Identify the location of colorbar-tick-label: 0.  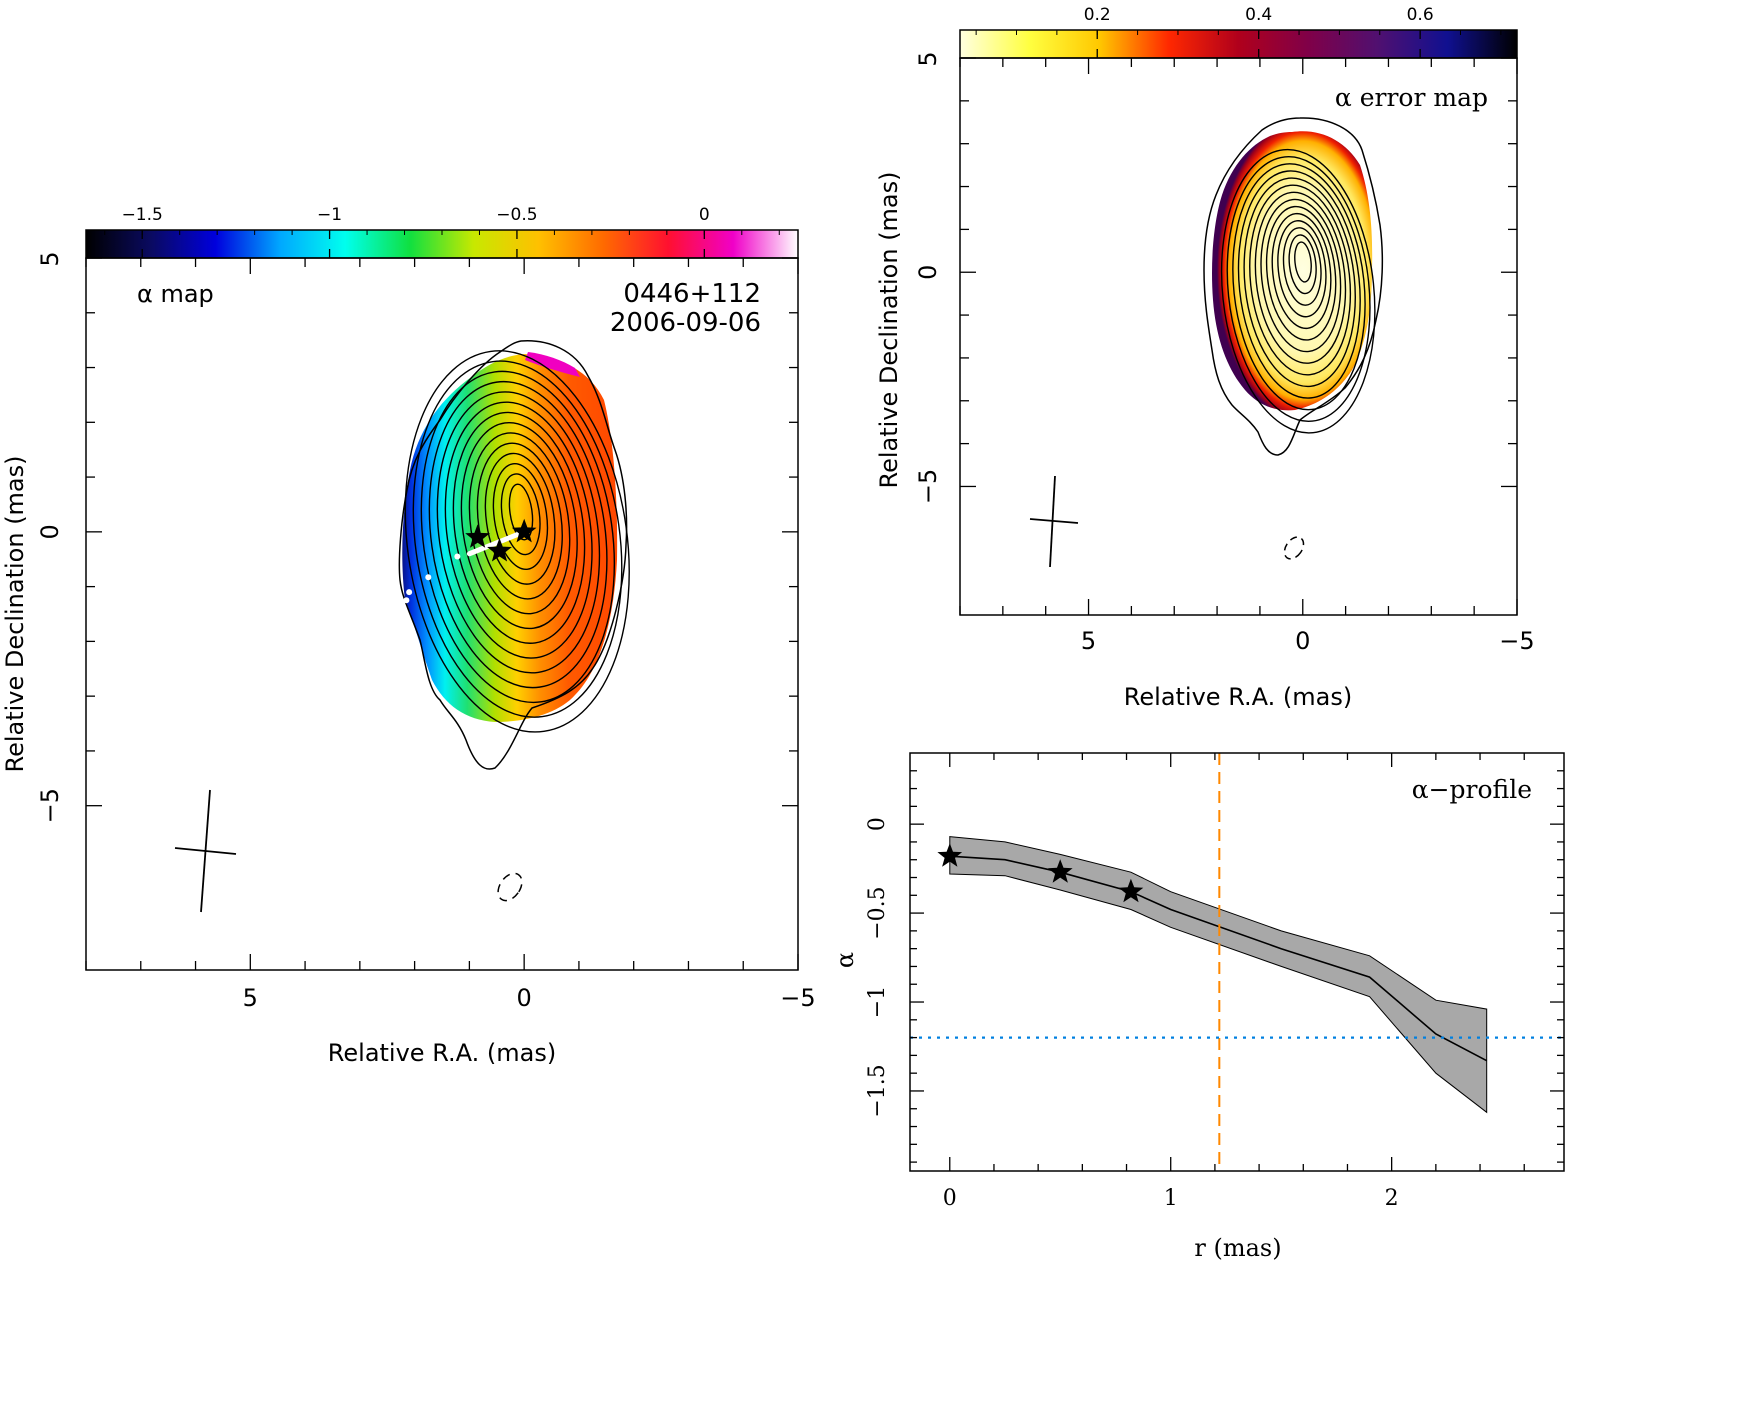
(704, 215).